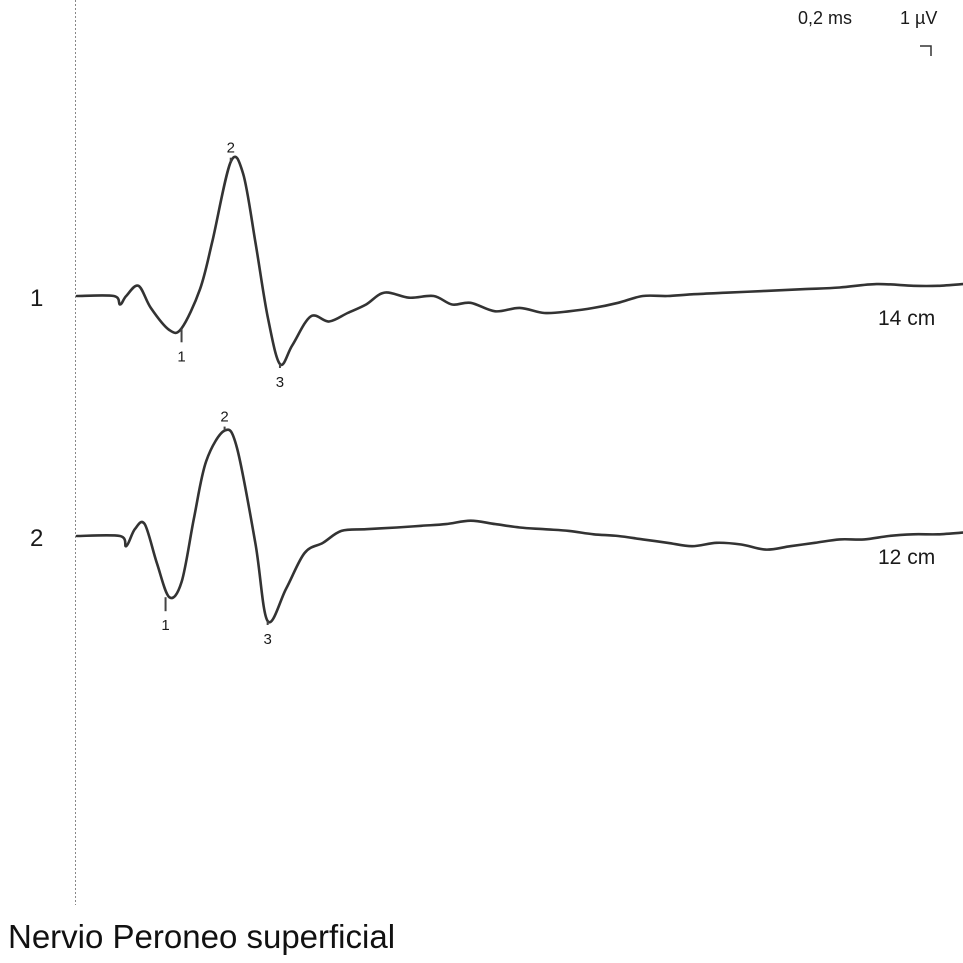 The height and width of the screenshot is (963, 963). I want to click on scale-bar, so click(926, 50).